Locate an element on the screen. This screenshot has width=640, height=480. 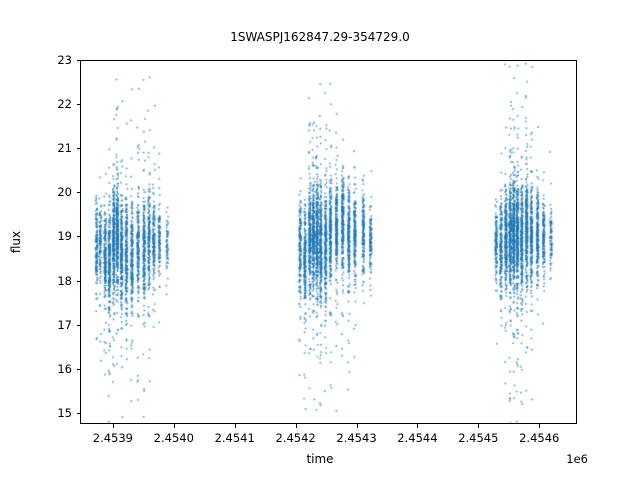
y-tick-label: 16 is located at coordinates (64, 368).